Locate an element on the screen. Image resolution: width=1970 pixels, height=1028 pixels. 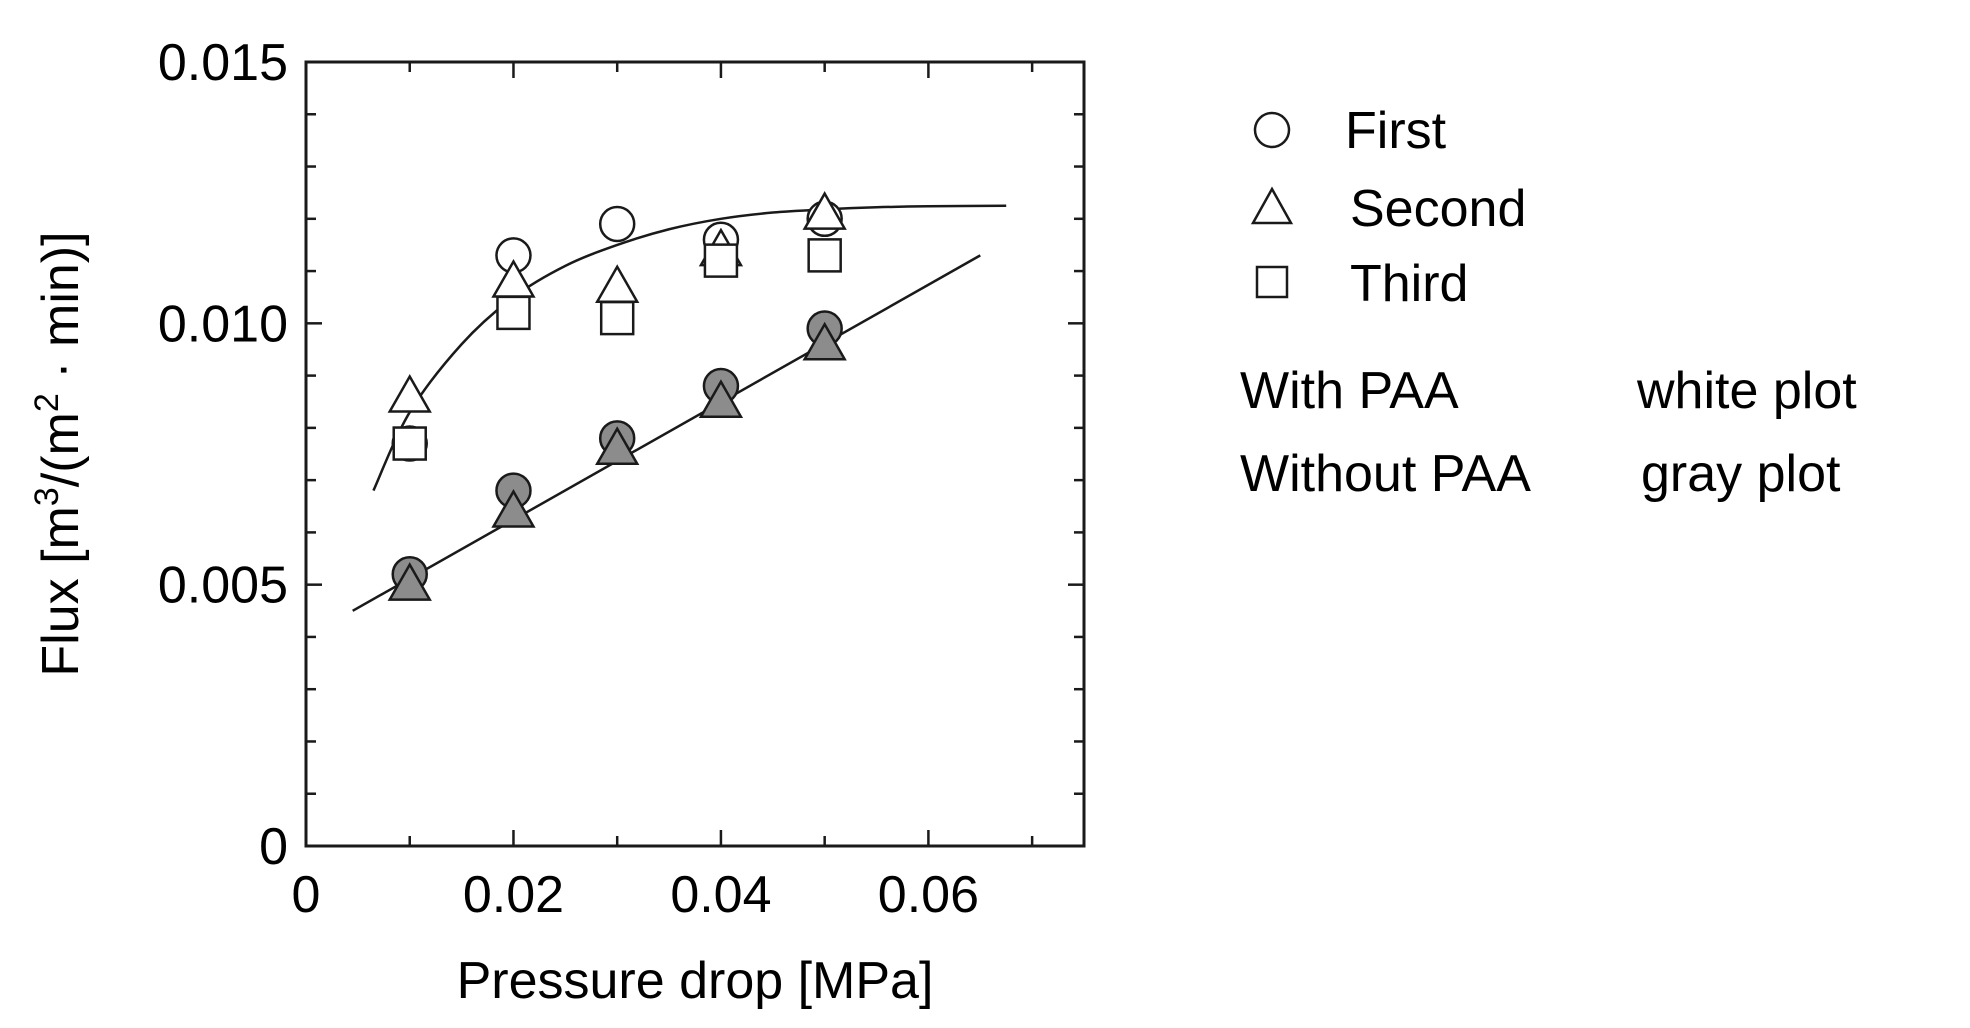
legend-circle-marker is located at coordinates (1272, 130).